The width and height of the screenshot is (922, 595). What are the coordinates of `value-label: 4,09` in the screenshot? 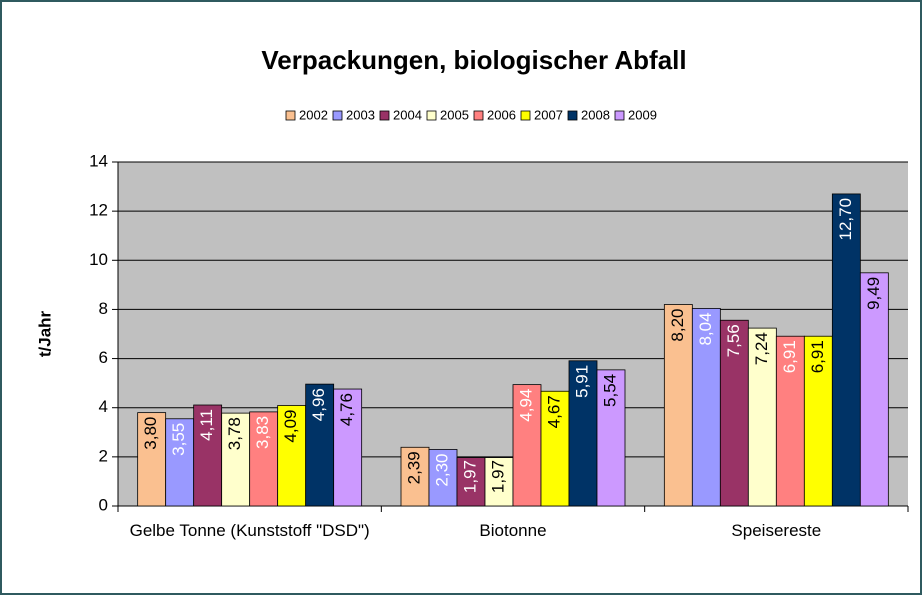 It's located at (290, 426).